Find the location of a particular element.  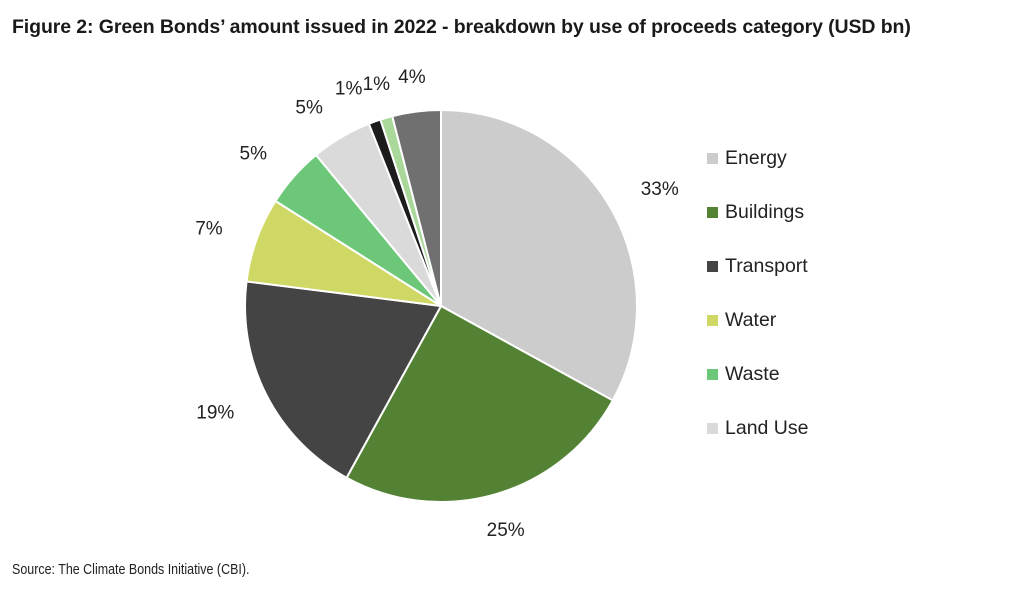

data-label-land-use: 5% is located at coordinates (309, 107).